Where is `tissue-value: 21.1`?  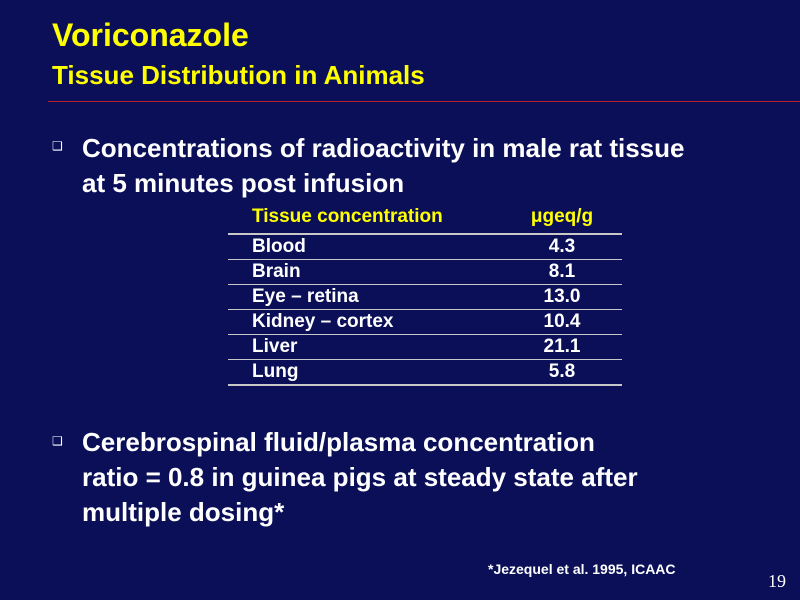 tissue-value: 21.1 is located at coordinates (562, 347).